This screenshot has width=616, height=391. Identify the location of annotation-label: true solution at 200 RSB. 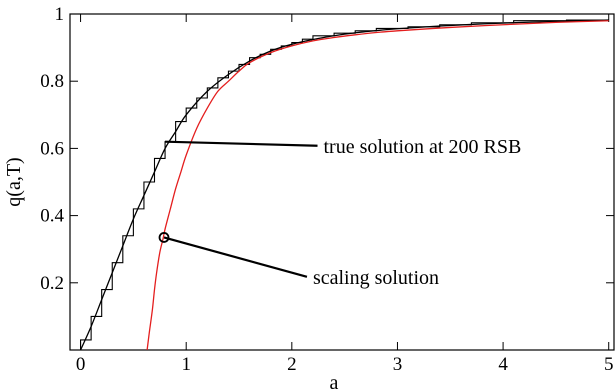
(423, 147).